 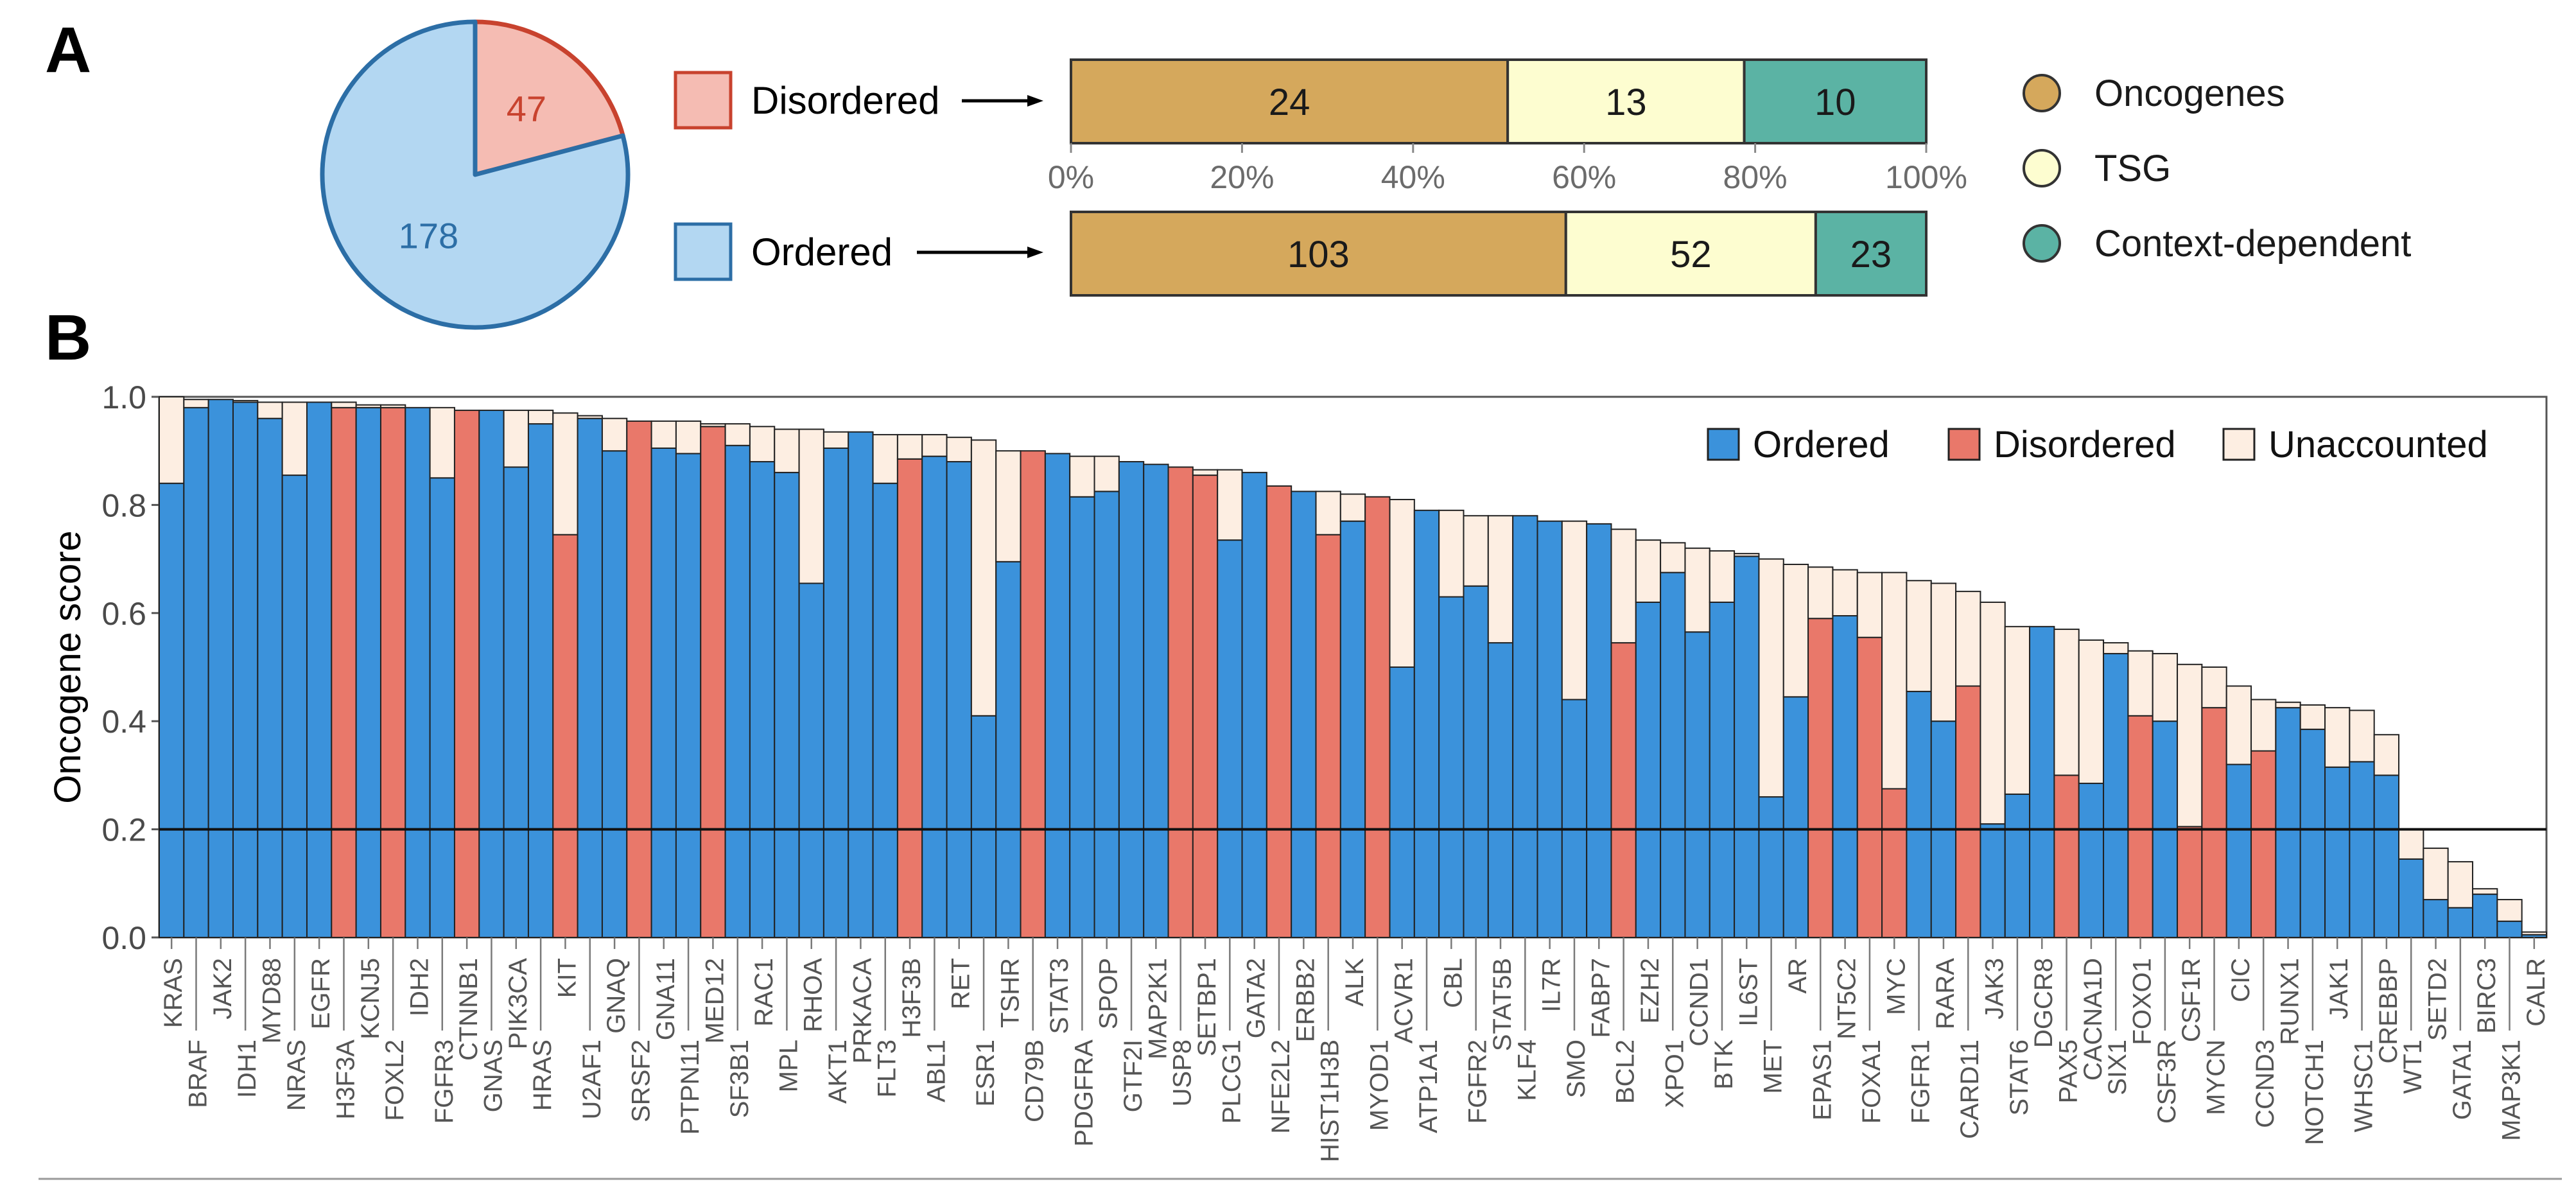 I want to click on x-tick-label-ccnd3: CCND3, so click(x=2265, y=1084).